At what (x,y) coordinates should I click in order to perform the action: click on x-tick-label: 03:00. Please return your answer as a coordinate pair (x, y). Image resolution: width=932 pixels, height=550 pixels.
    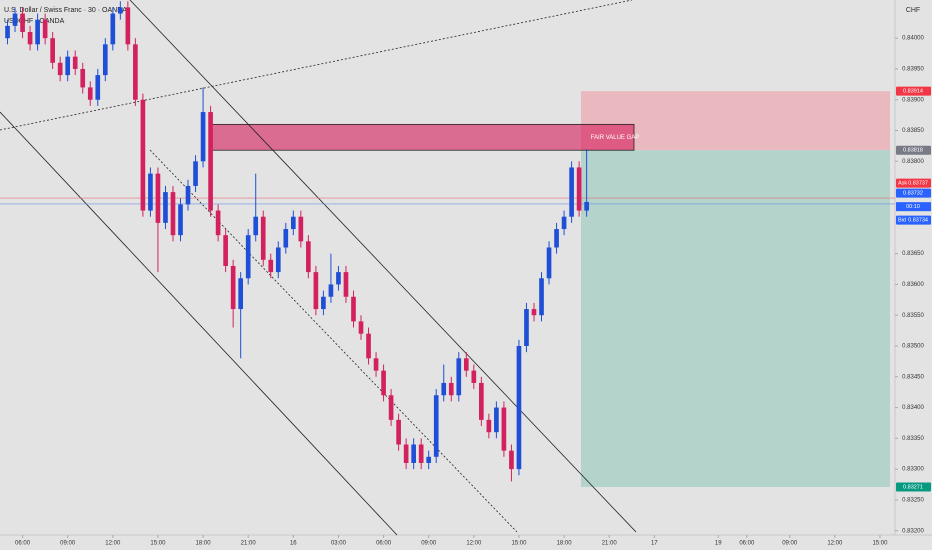
    Looking at the image, I should click on (339, 544).